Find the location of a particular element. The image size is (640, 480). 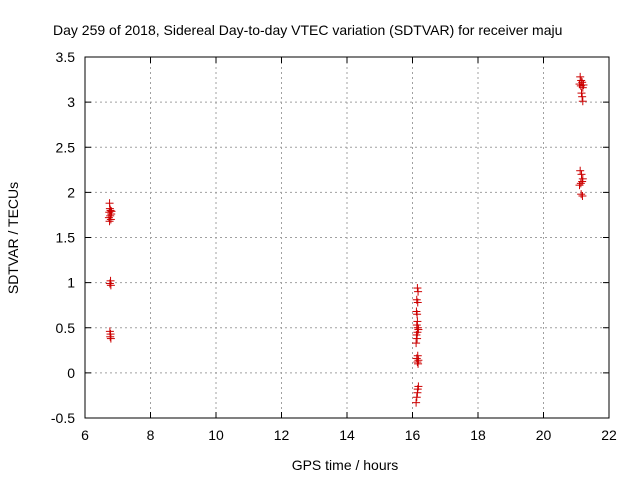

y-tick-label: 3 is located at coordinates (71, 102).